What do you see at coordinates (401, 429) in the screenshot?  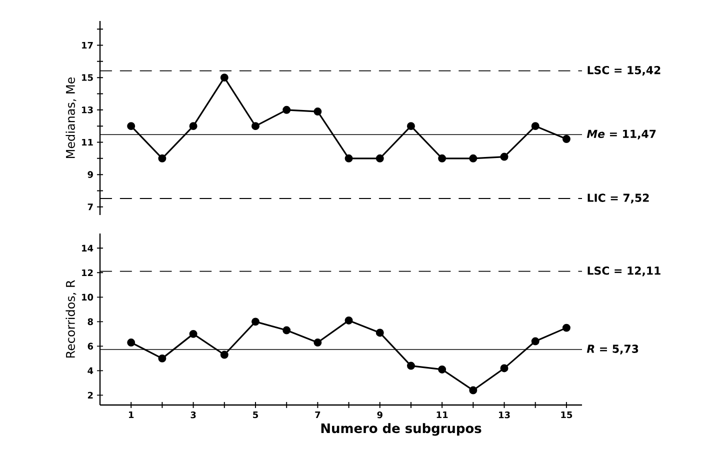 I see `x-axis-title: Numero de subgrupos` at bounding box center [401, 429].